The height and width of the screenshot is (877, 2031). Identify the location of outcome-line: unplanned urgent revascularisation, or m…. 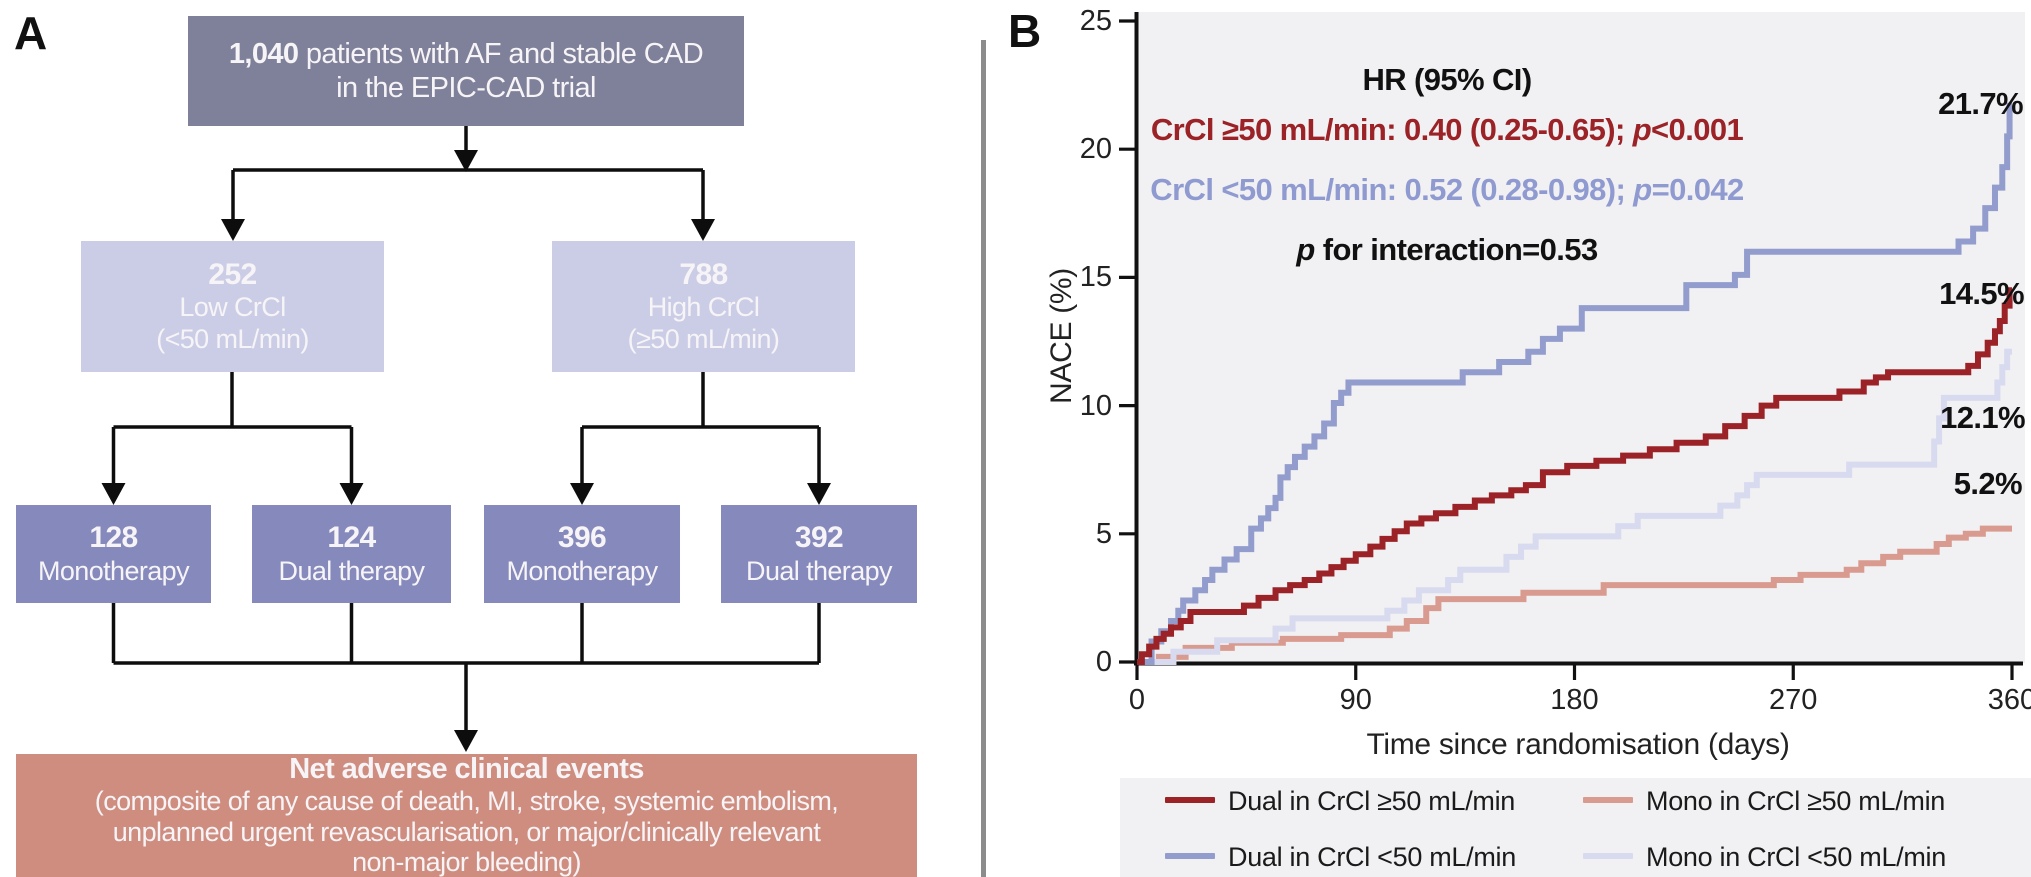
(466, 831).